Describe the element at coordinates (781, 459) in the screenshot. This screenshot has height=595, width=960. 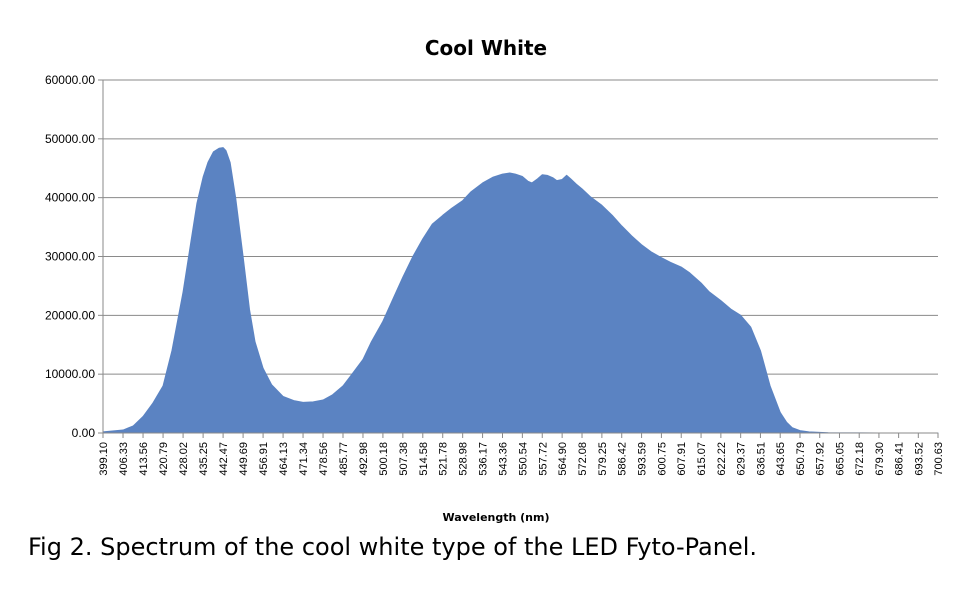
I see `x-tick-label: 643.65` at that location.